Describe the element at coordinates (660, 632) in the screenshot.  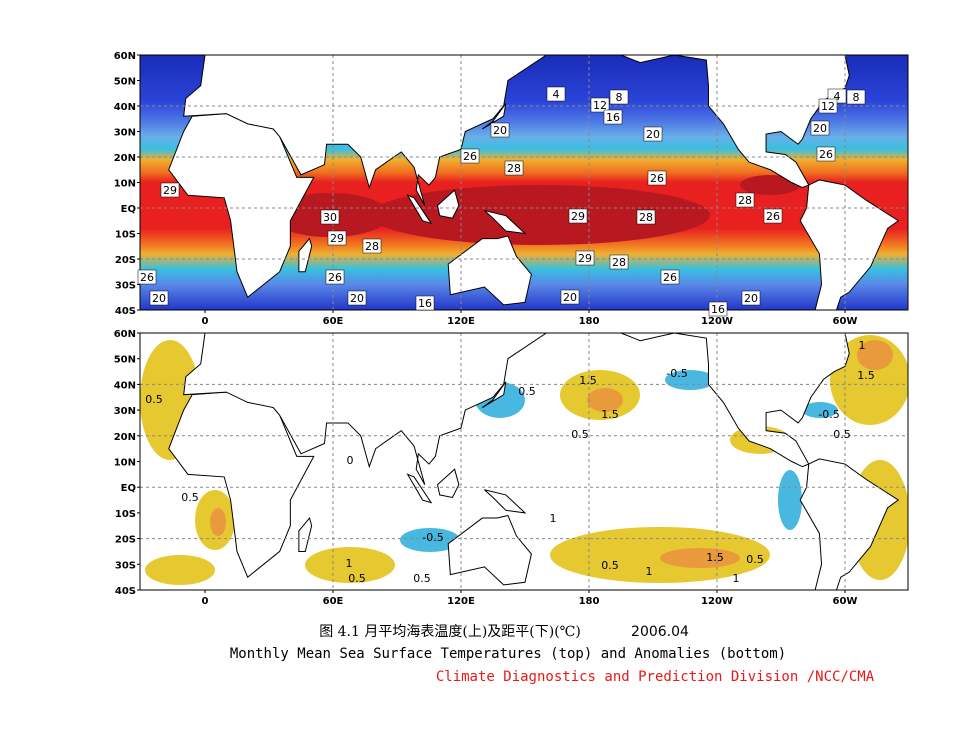
I see `caption-date: 2006.04` at that location.